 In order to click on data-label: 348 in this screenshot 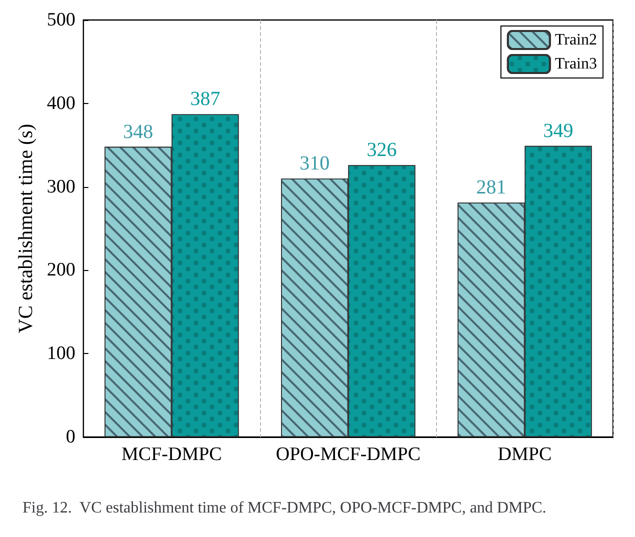, I will do `click(138, 131)`.